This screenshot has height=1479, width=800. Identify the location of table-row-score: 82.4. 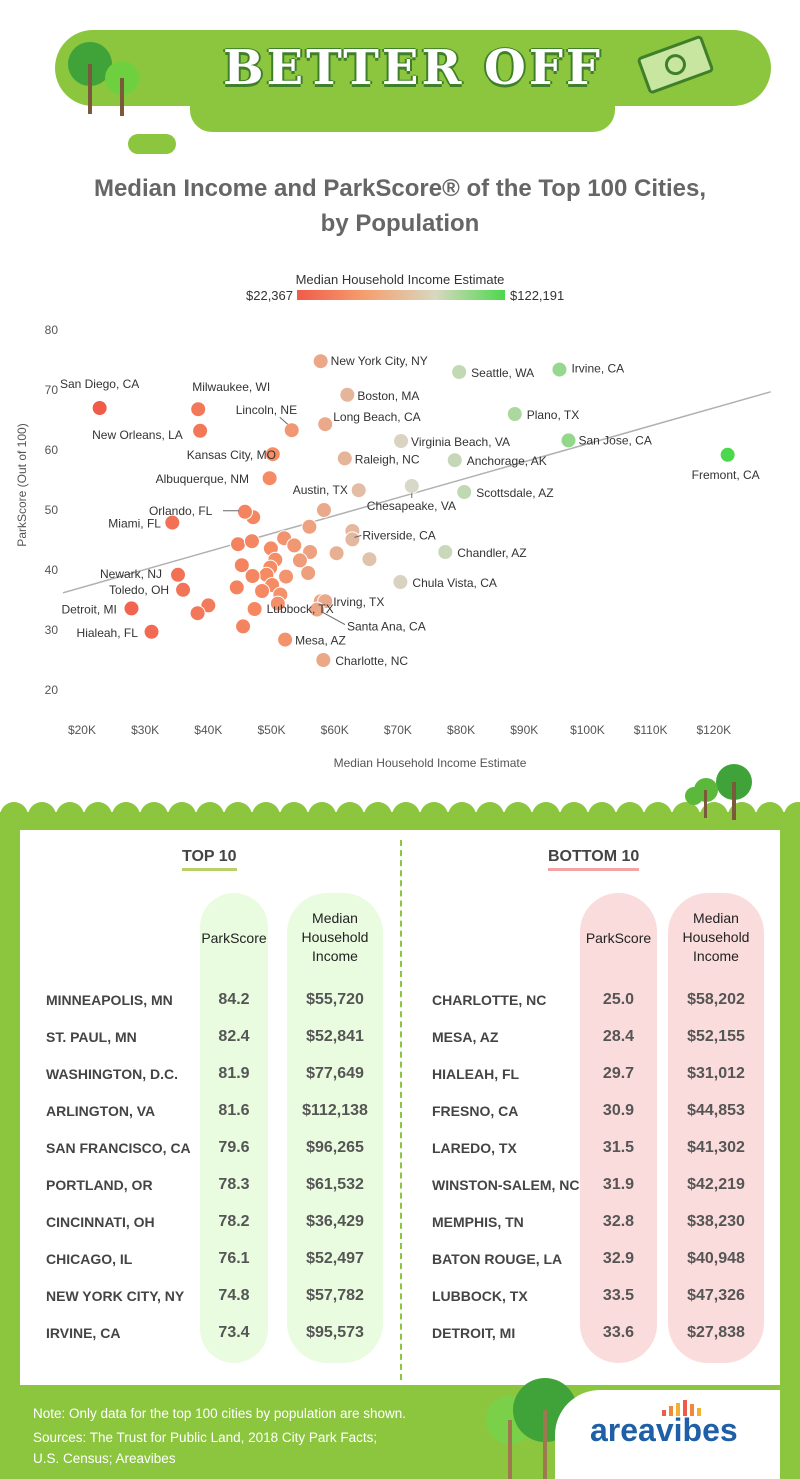
(234, 1036).